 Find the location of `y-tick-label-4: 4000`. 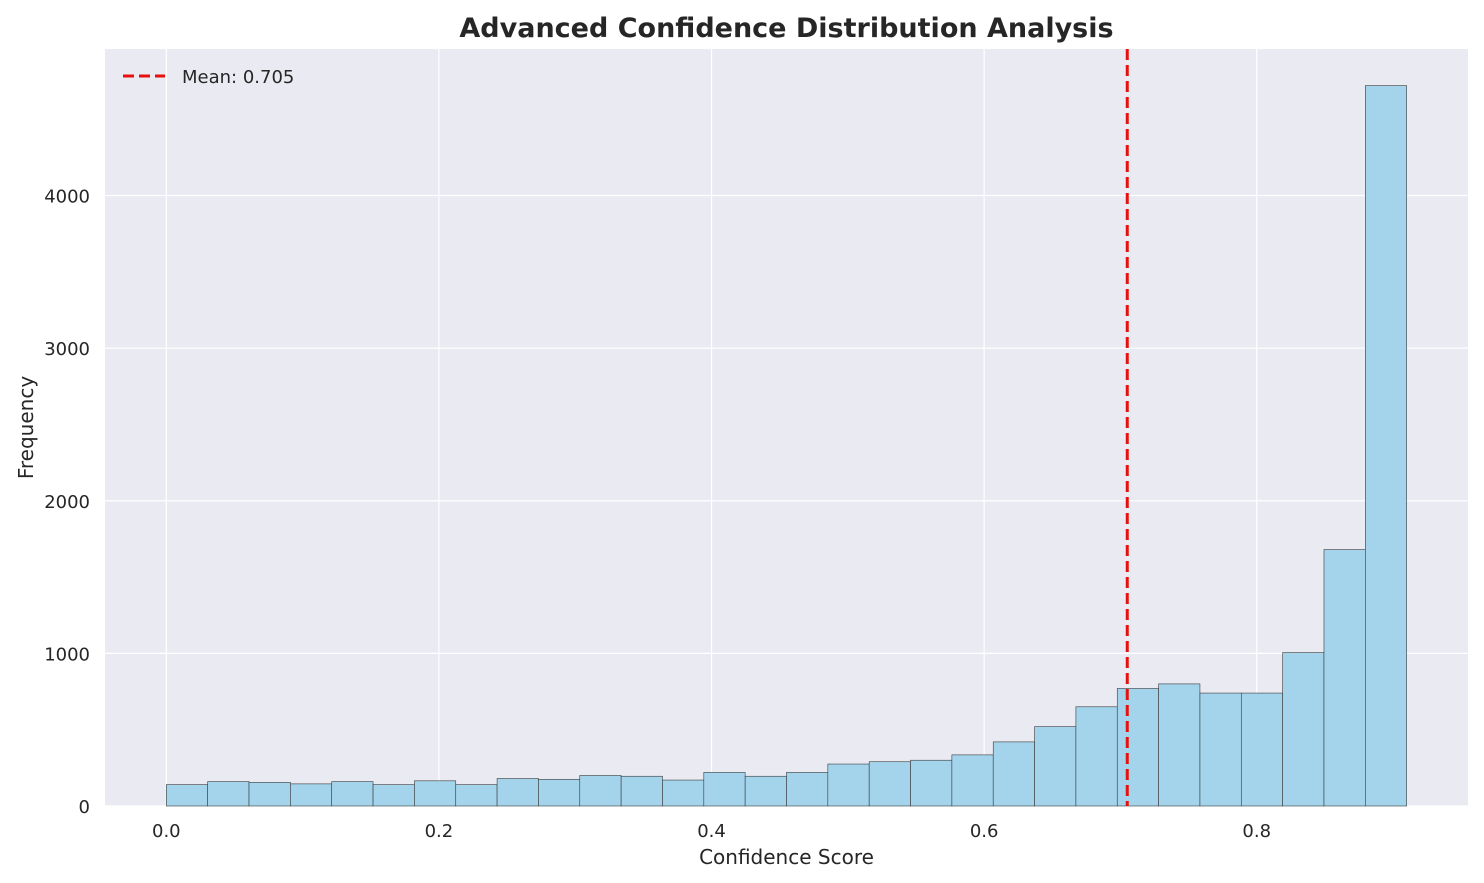

y-tick-label-4: 4000 is located at coordinates (67, 197).